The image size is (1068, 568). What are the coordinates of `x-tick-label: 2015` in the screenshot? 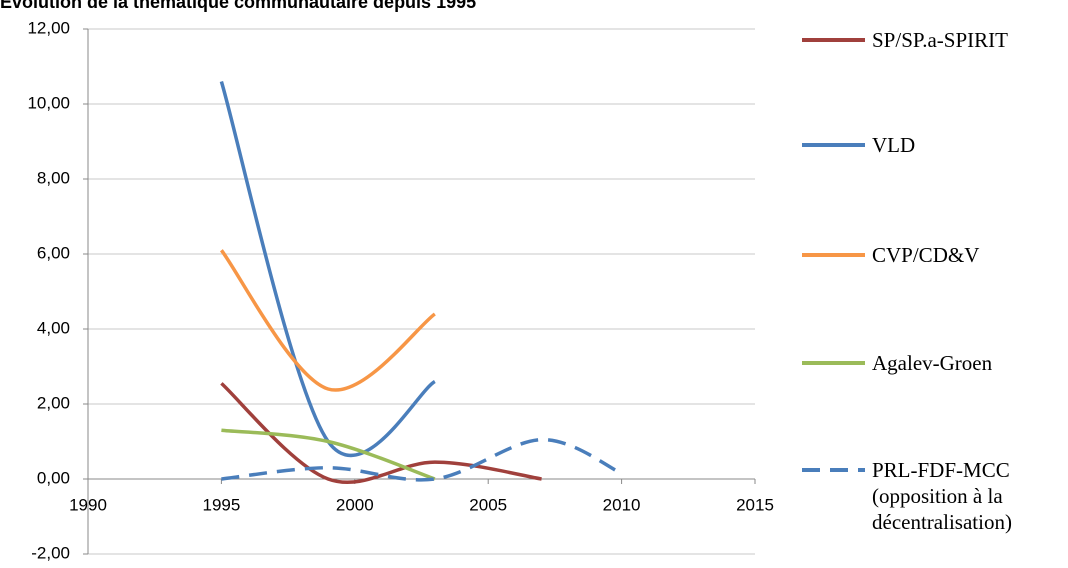 It's located at (755, 504).